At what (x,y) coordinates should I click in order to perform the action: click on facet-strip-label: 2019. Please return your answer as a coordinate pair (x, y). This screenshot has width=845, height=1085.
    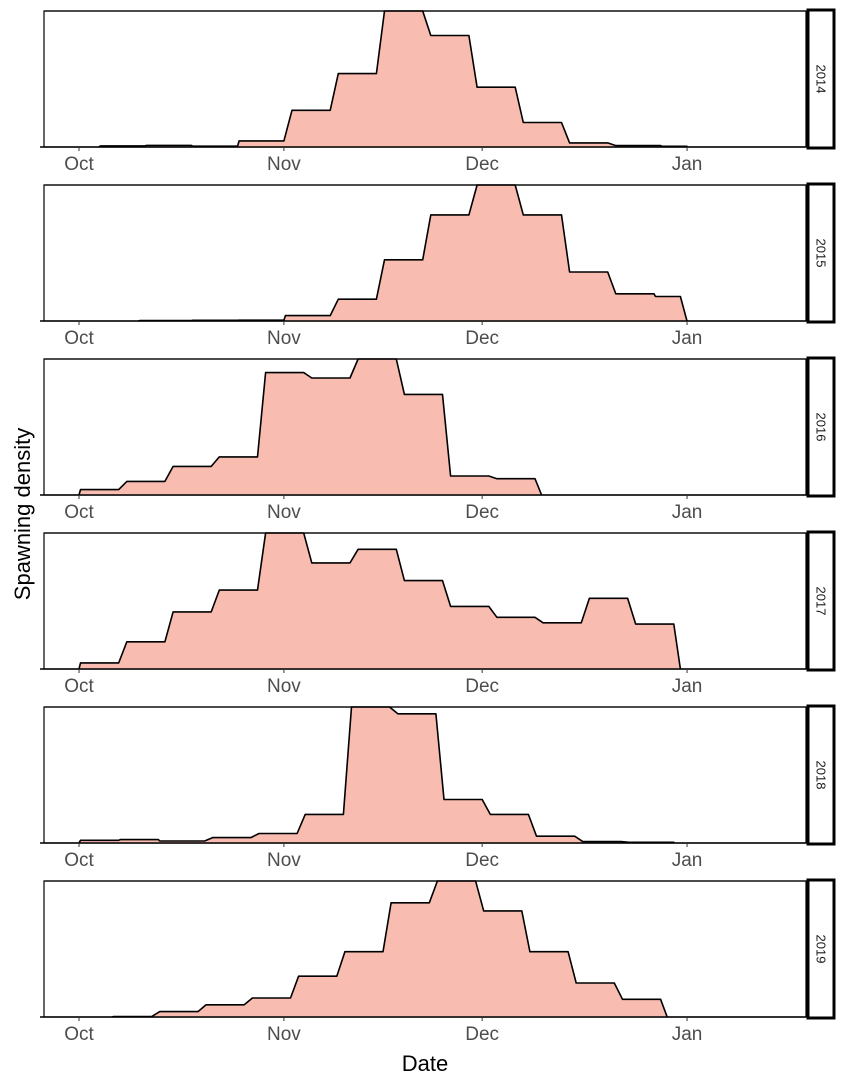
    Looking at the image, I should click on (821, 949).